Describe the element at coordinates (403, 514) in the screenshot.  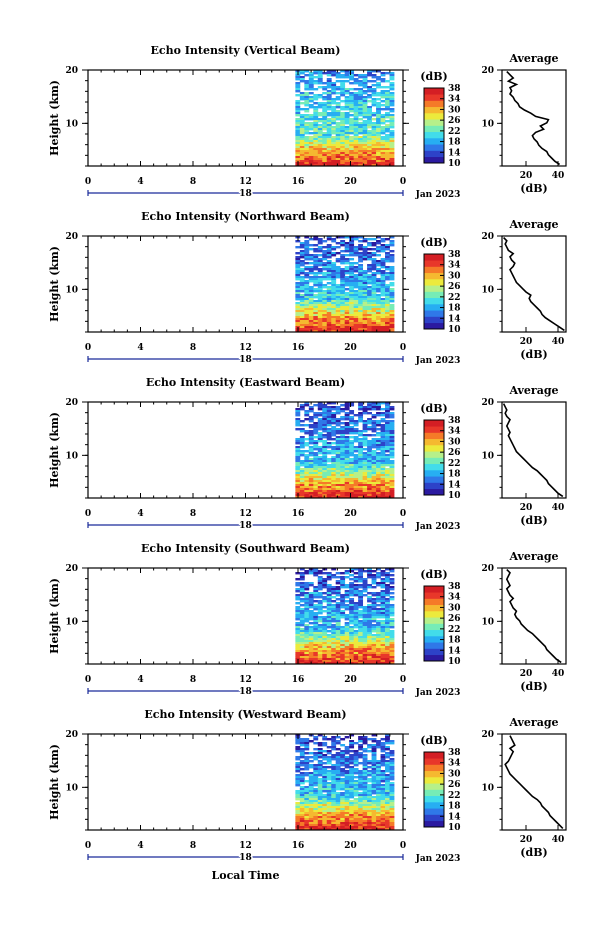
I see `x-tick-label: 0` at that location.